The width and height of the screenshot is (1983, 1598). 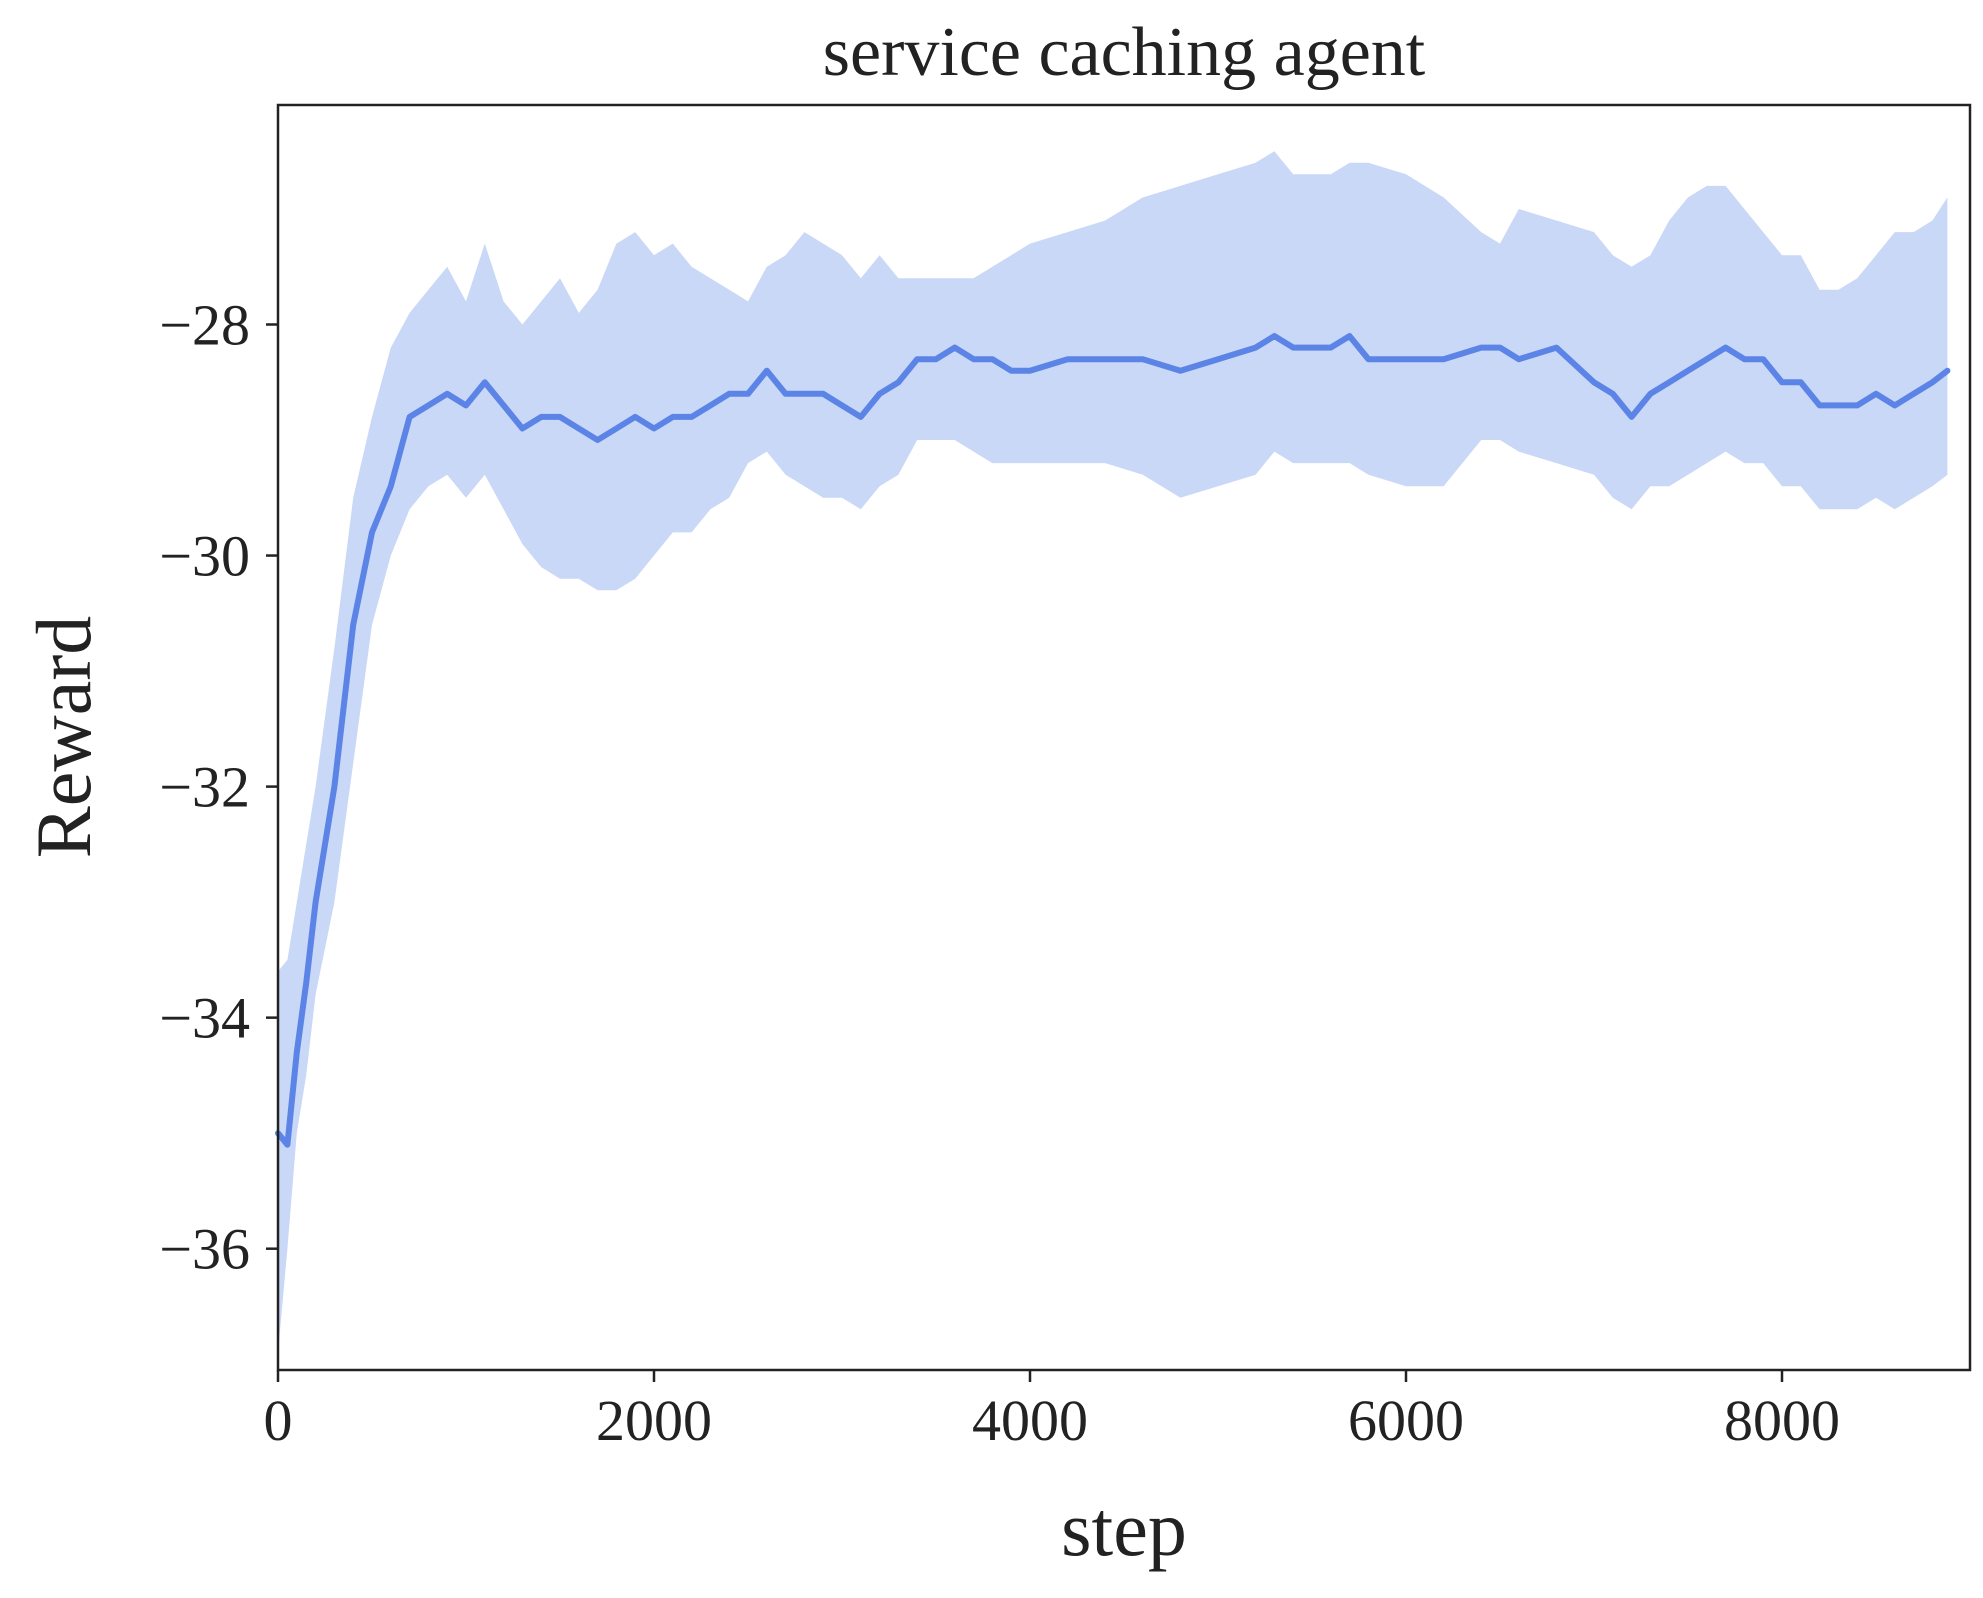 What do you see at coordinates (1406, 1420) in the screenshot?
I see `x-tick-label: 6000` at bounding box center [1406, 1420].